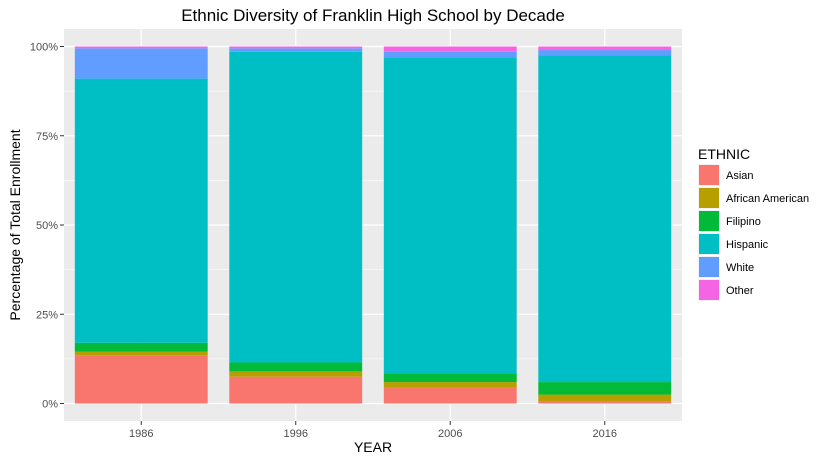 The height and width of the screenshot is (463, 839). What do you see at coordinates (15, 224) in the screenshot?
I see `y-axis-title: Percentage of Total Enrollment` at bounding box center [15, 224].